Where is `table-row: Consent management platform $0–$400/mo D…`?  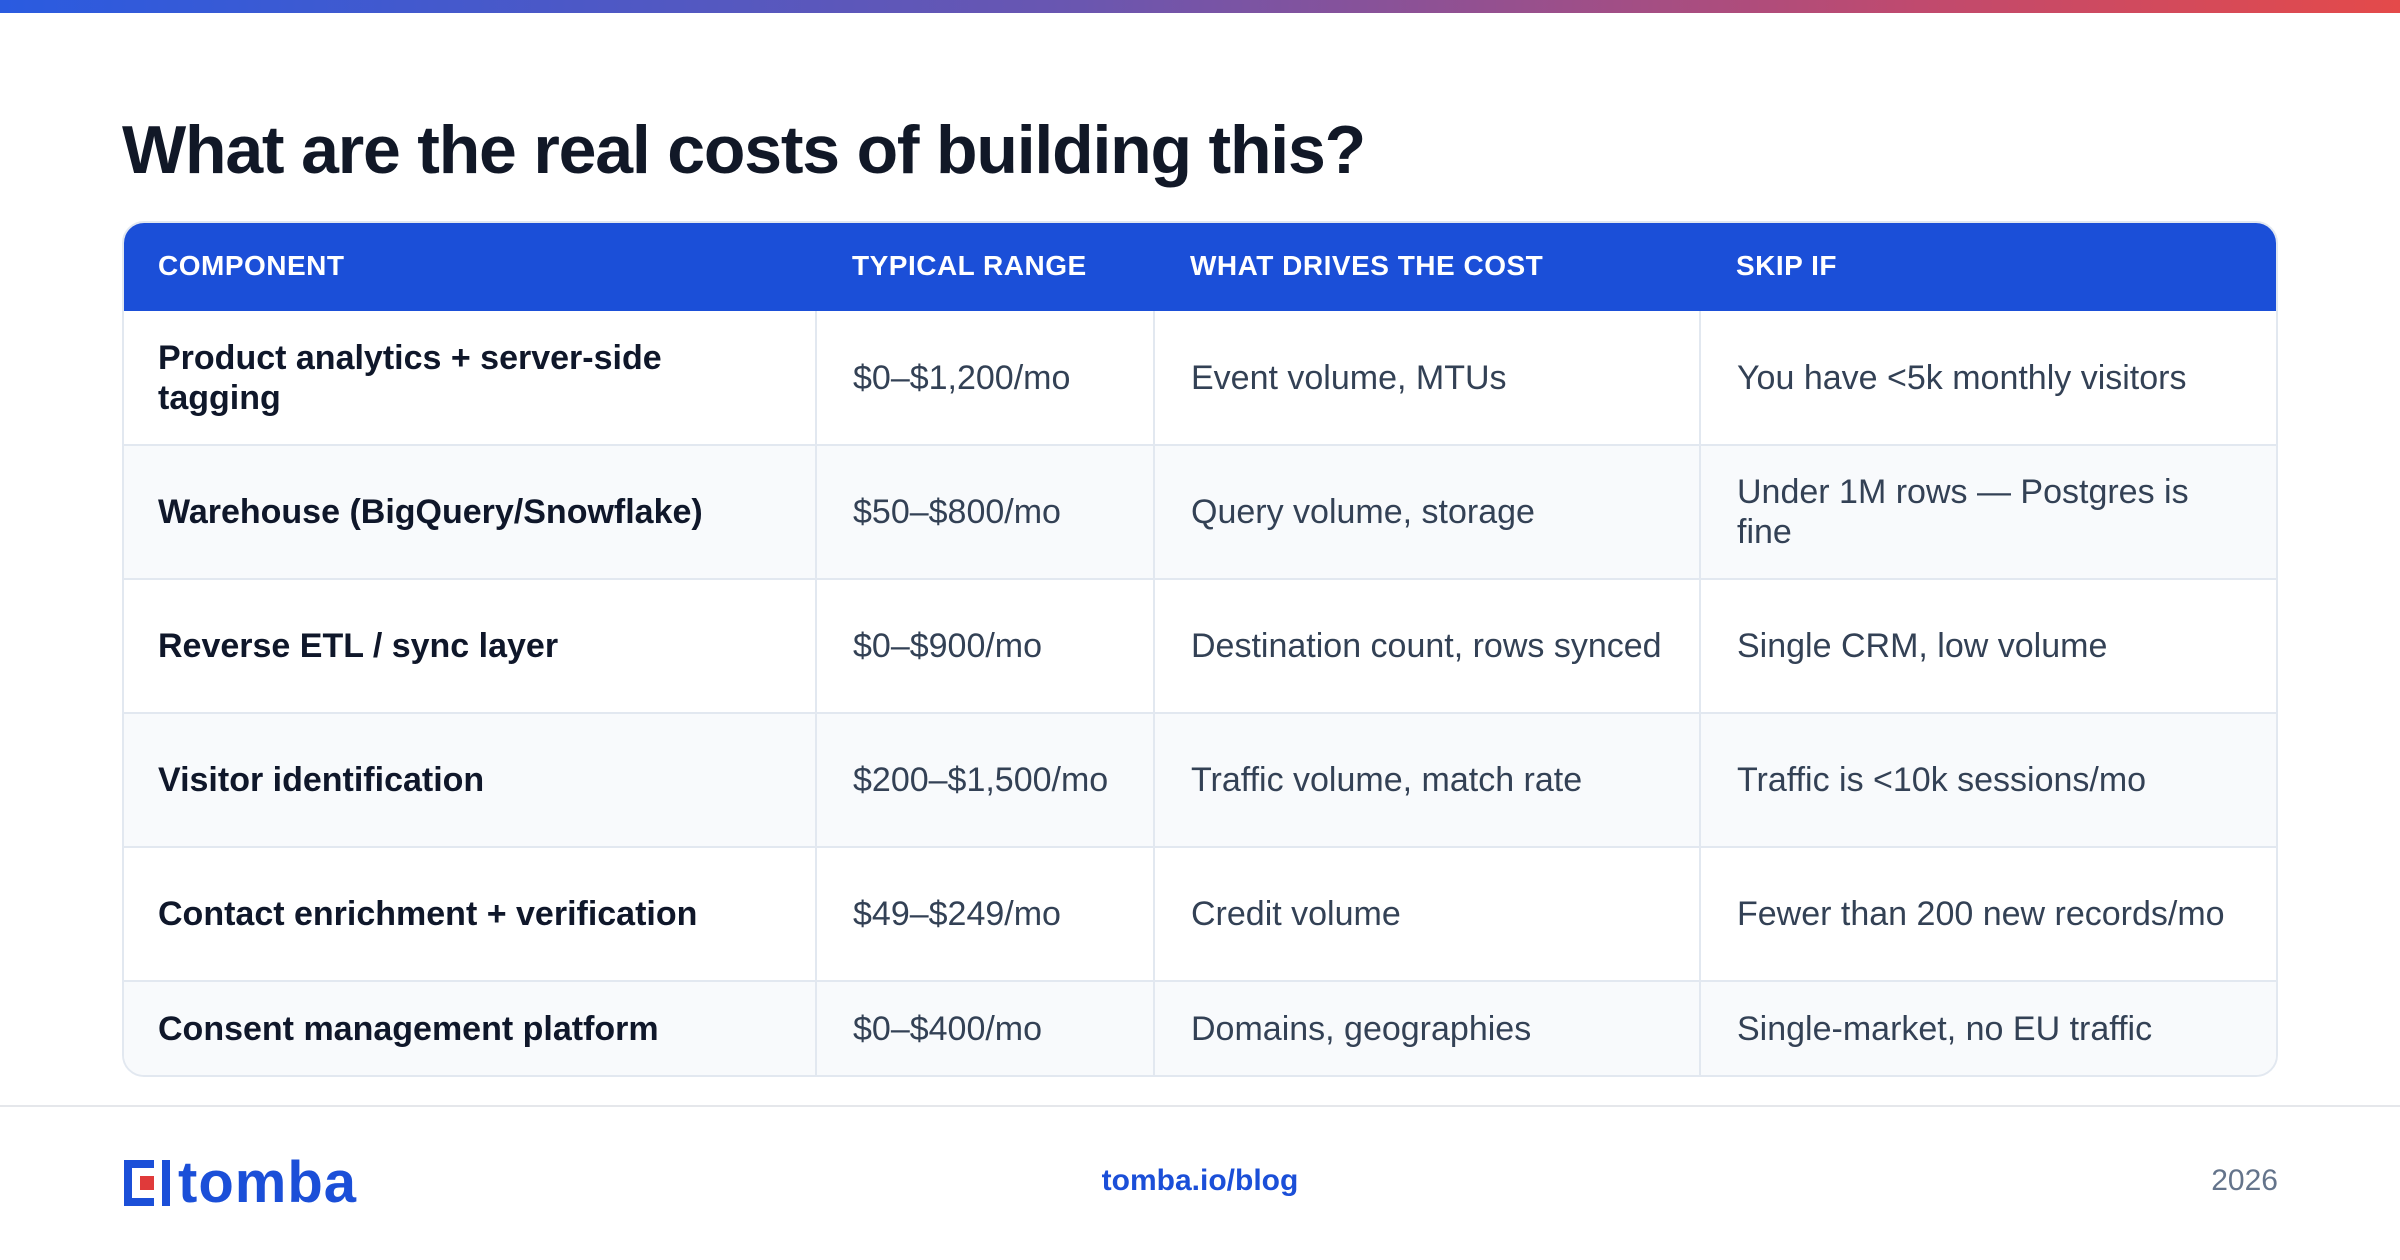
table-row: Consent management platform $0–$400/mo D… is located at coordinates (1200, 1028).